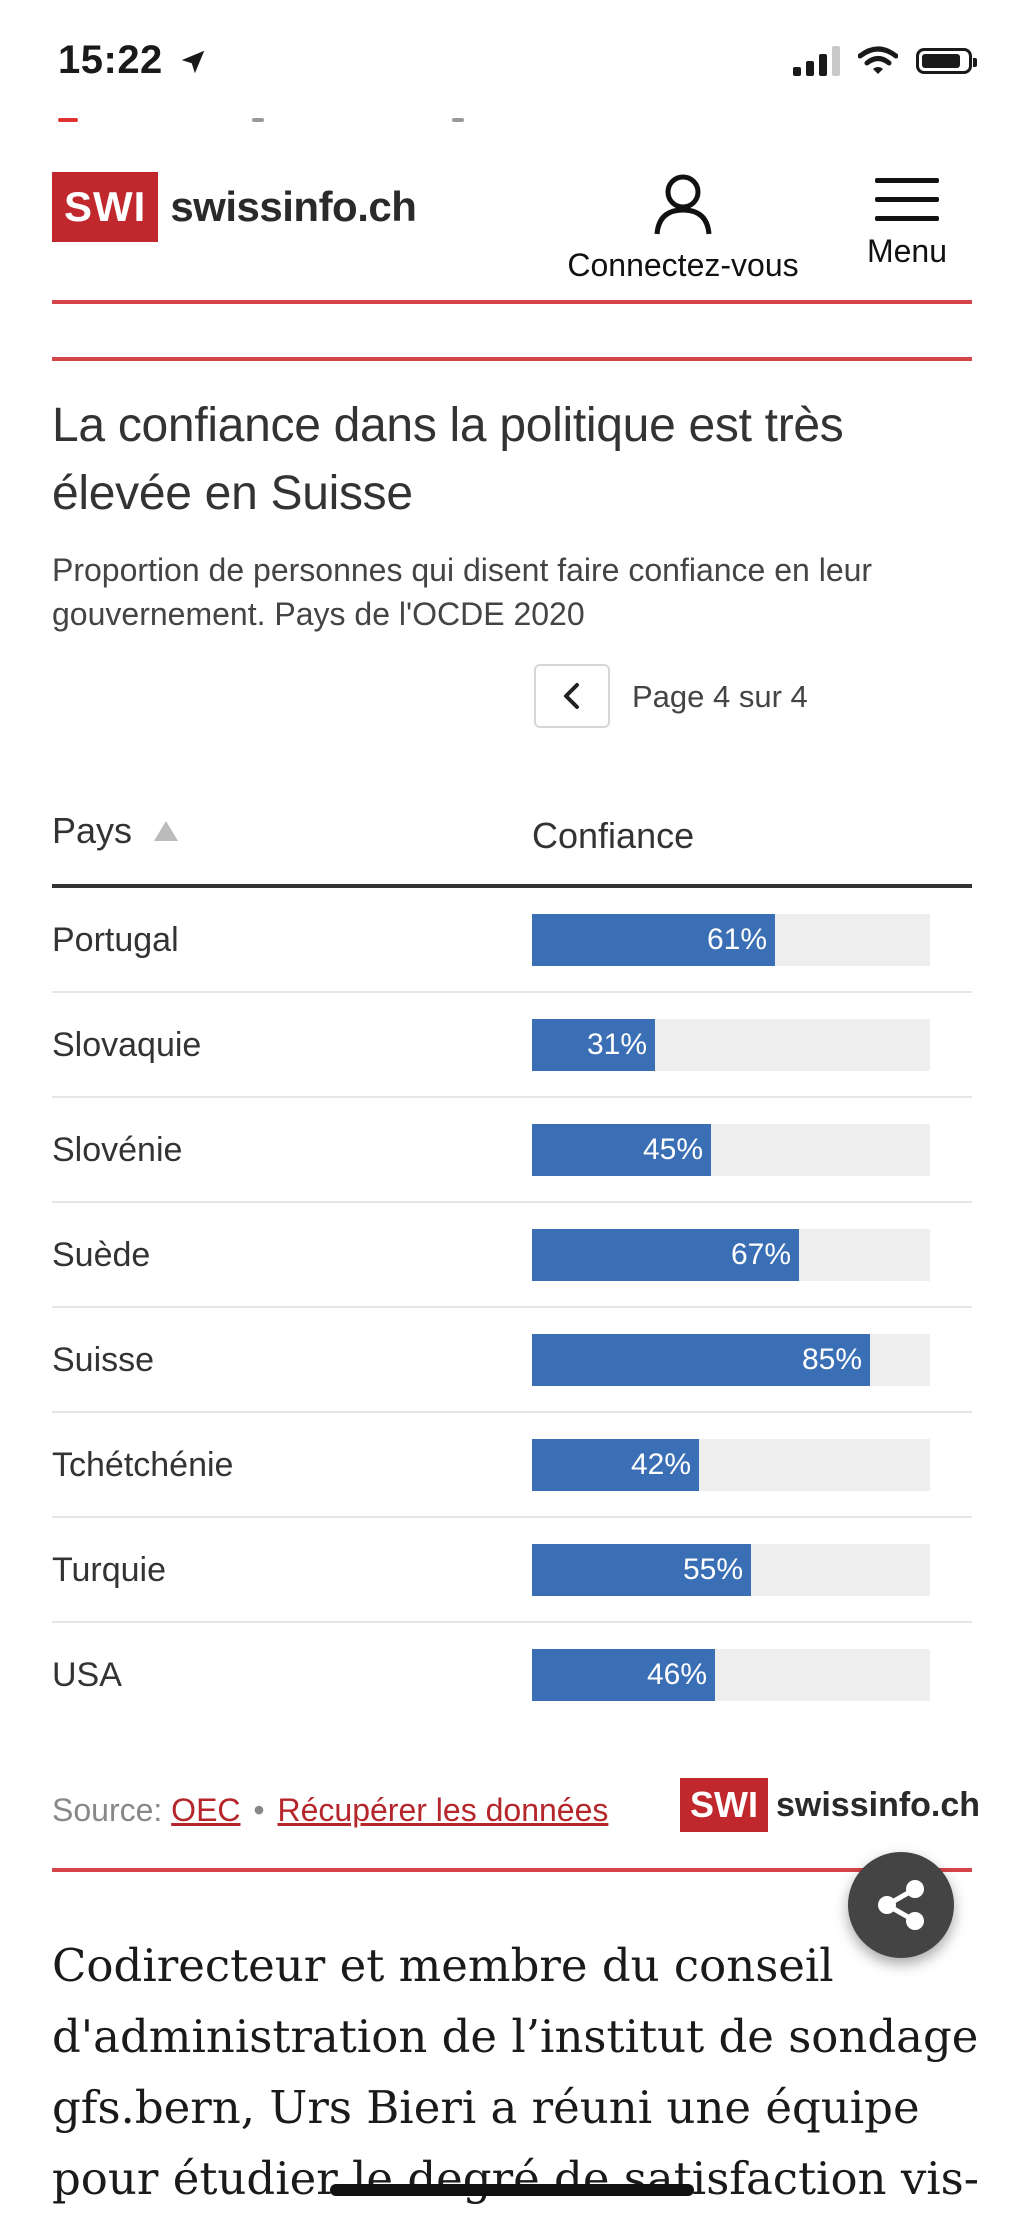  What do you see at coordinates (676, 1674) in the screenshot?
I see `bar-value-label: 46%` at bounding box center [676, 1674].